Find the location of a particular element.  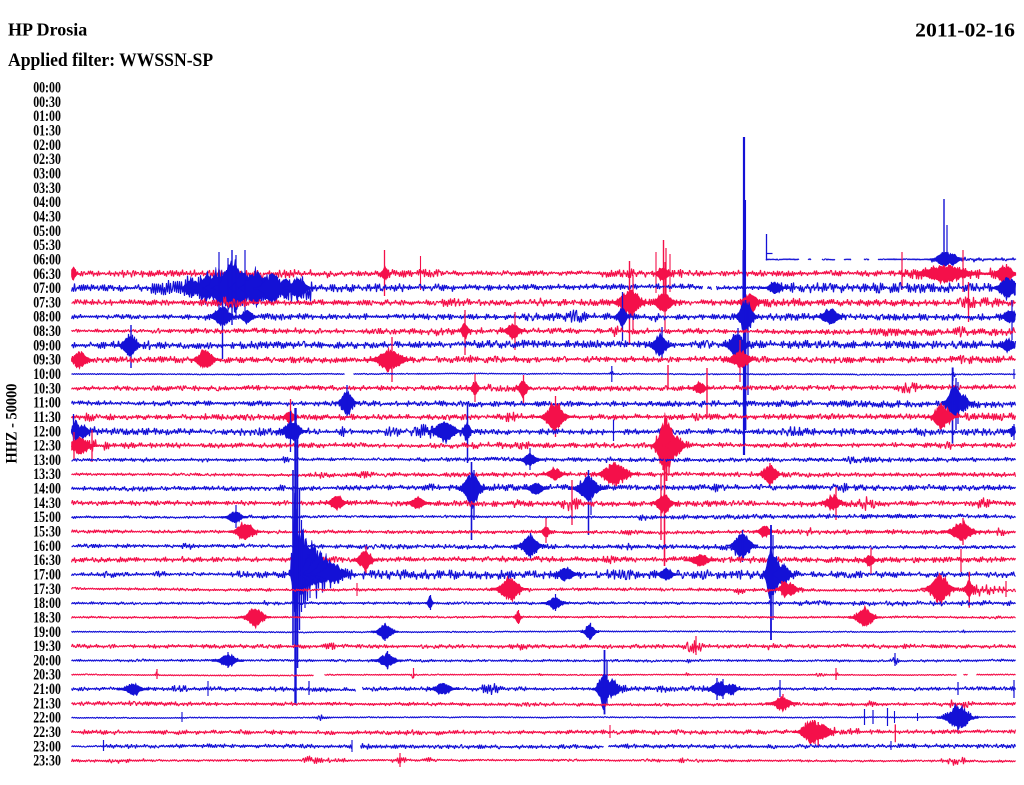

svg-text: 08:30 is located at coordinates (47, 331).